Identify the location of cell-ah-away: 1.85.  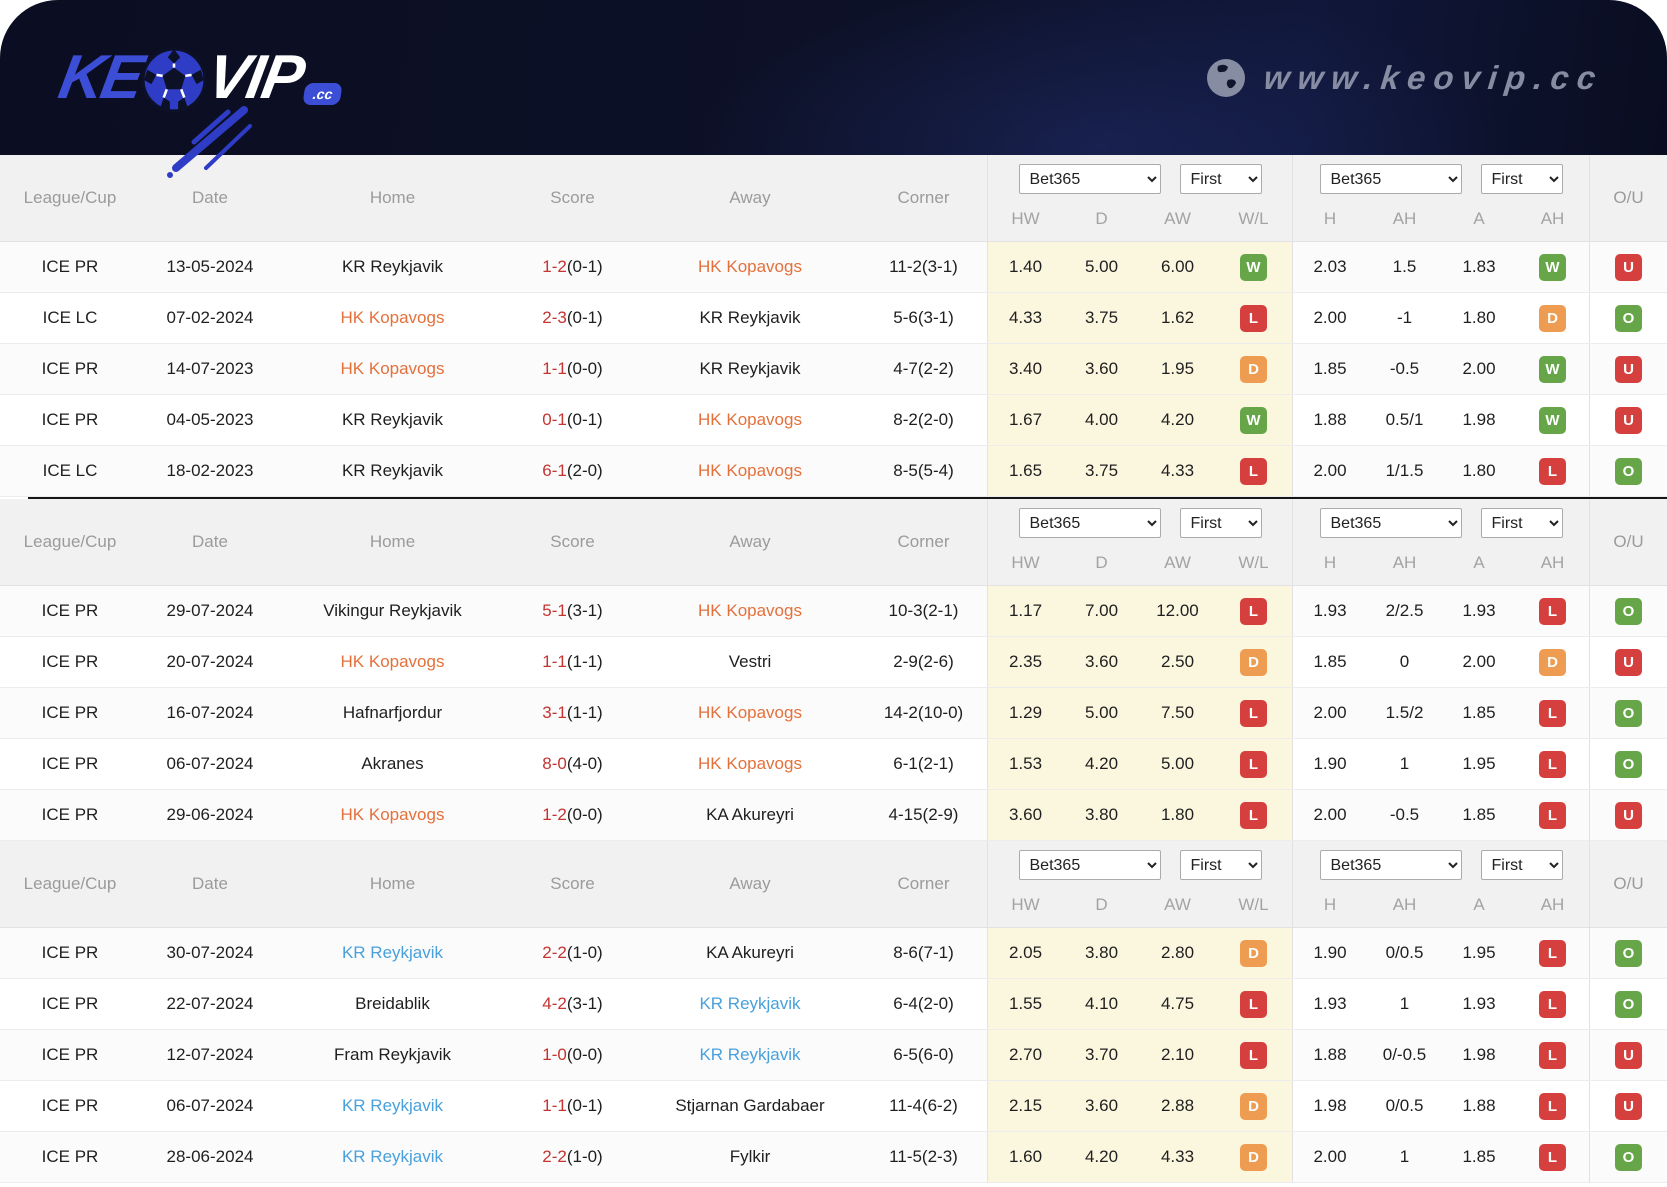
(1479, 712).